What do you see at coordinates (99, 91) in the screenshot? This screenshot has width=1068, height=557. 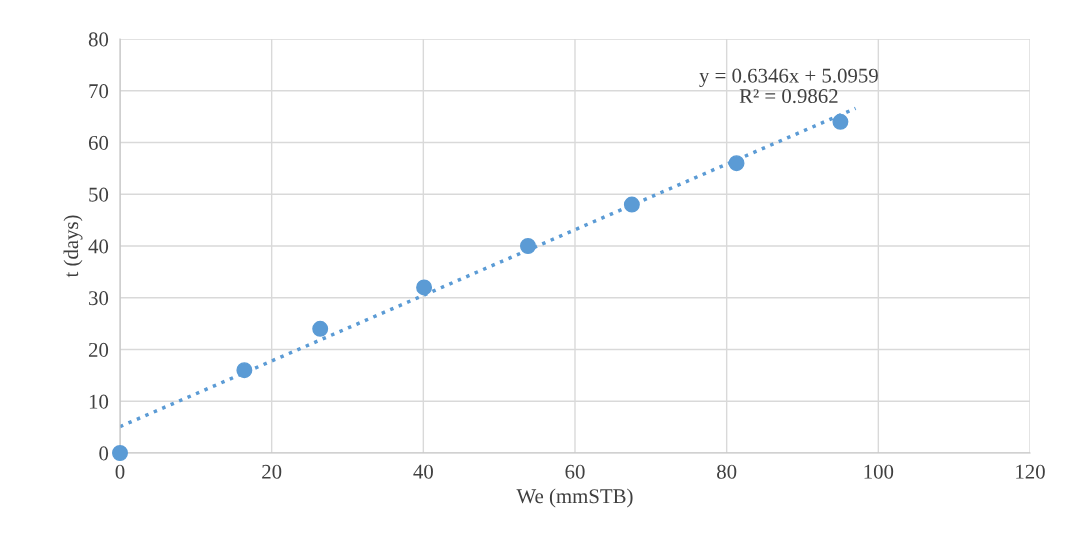 I see `y-tick-label: 70` at bounding box center [99, 91].